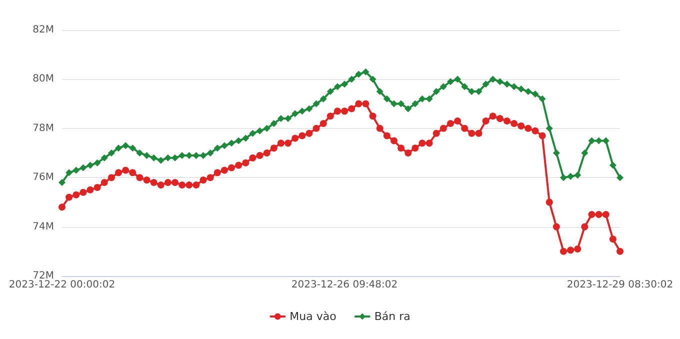 Image resolution: width=680 pixels, height=339 pixels. Describe the element at coordinates (620, 285) in the screenshot. I see `x-tick-label: 2023-12-29 08:30:02` at that location.